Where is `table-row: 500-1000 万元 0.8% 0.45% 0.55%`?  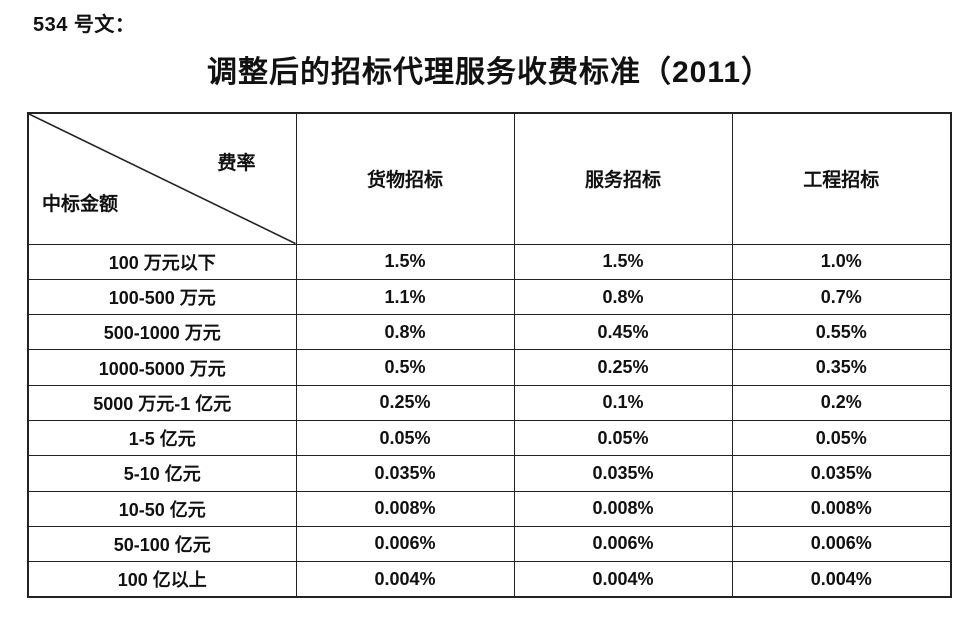
table-row: 500-1000 万元 0.8% 0.45% 0.55% is located at coordinates (489, 332).